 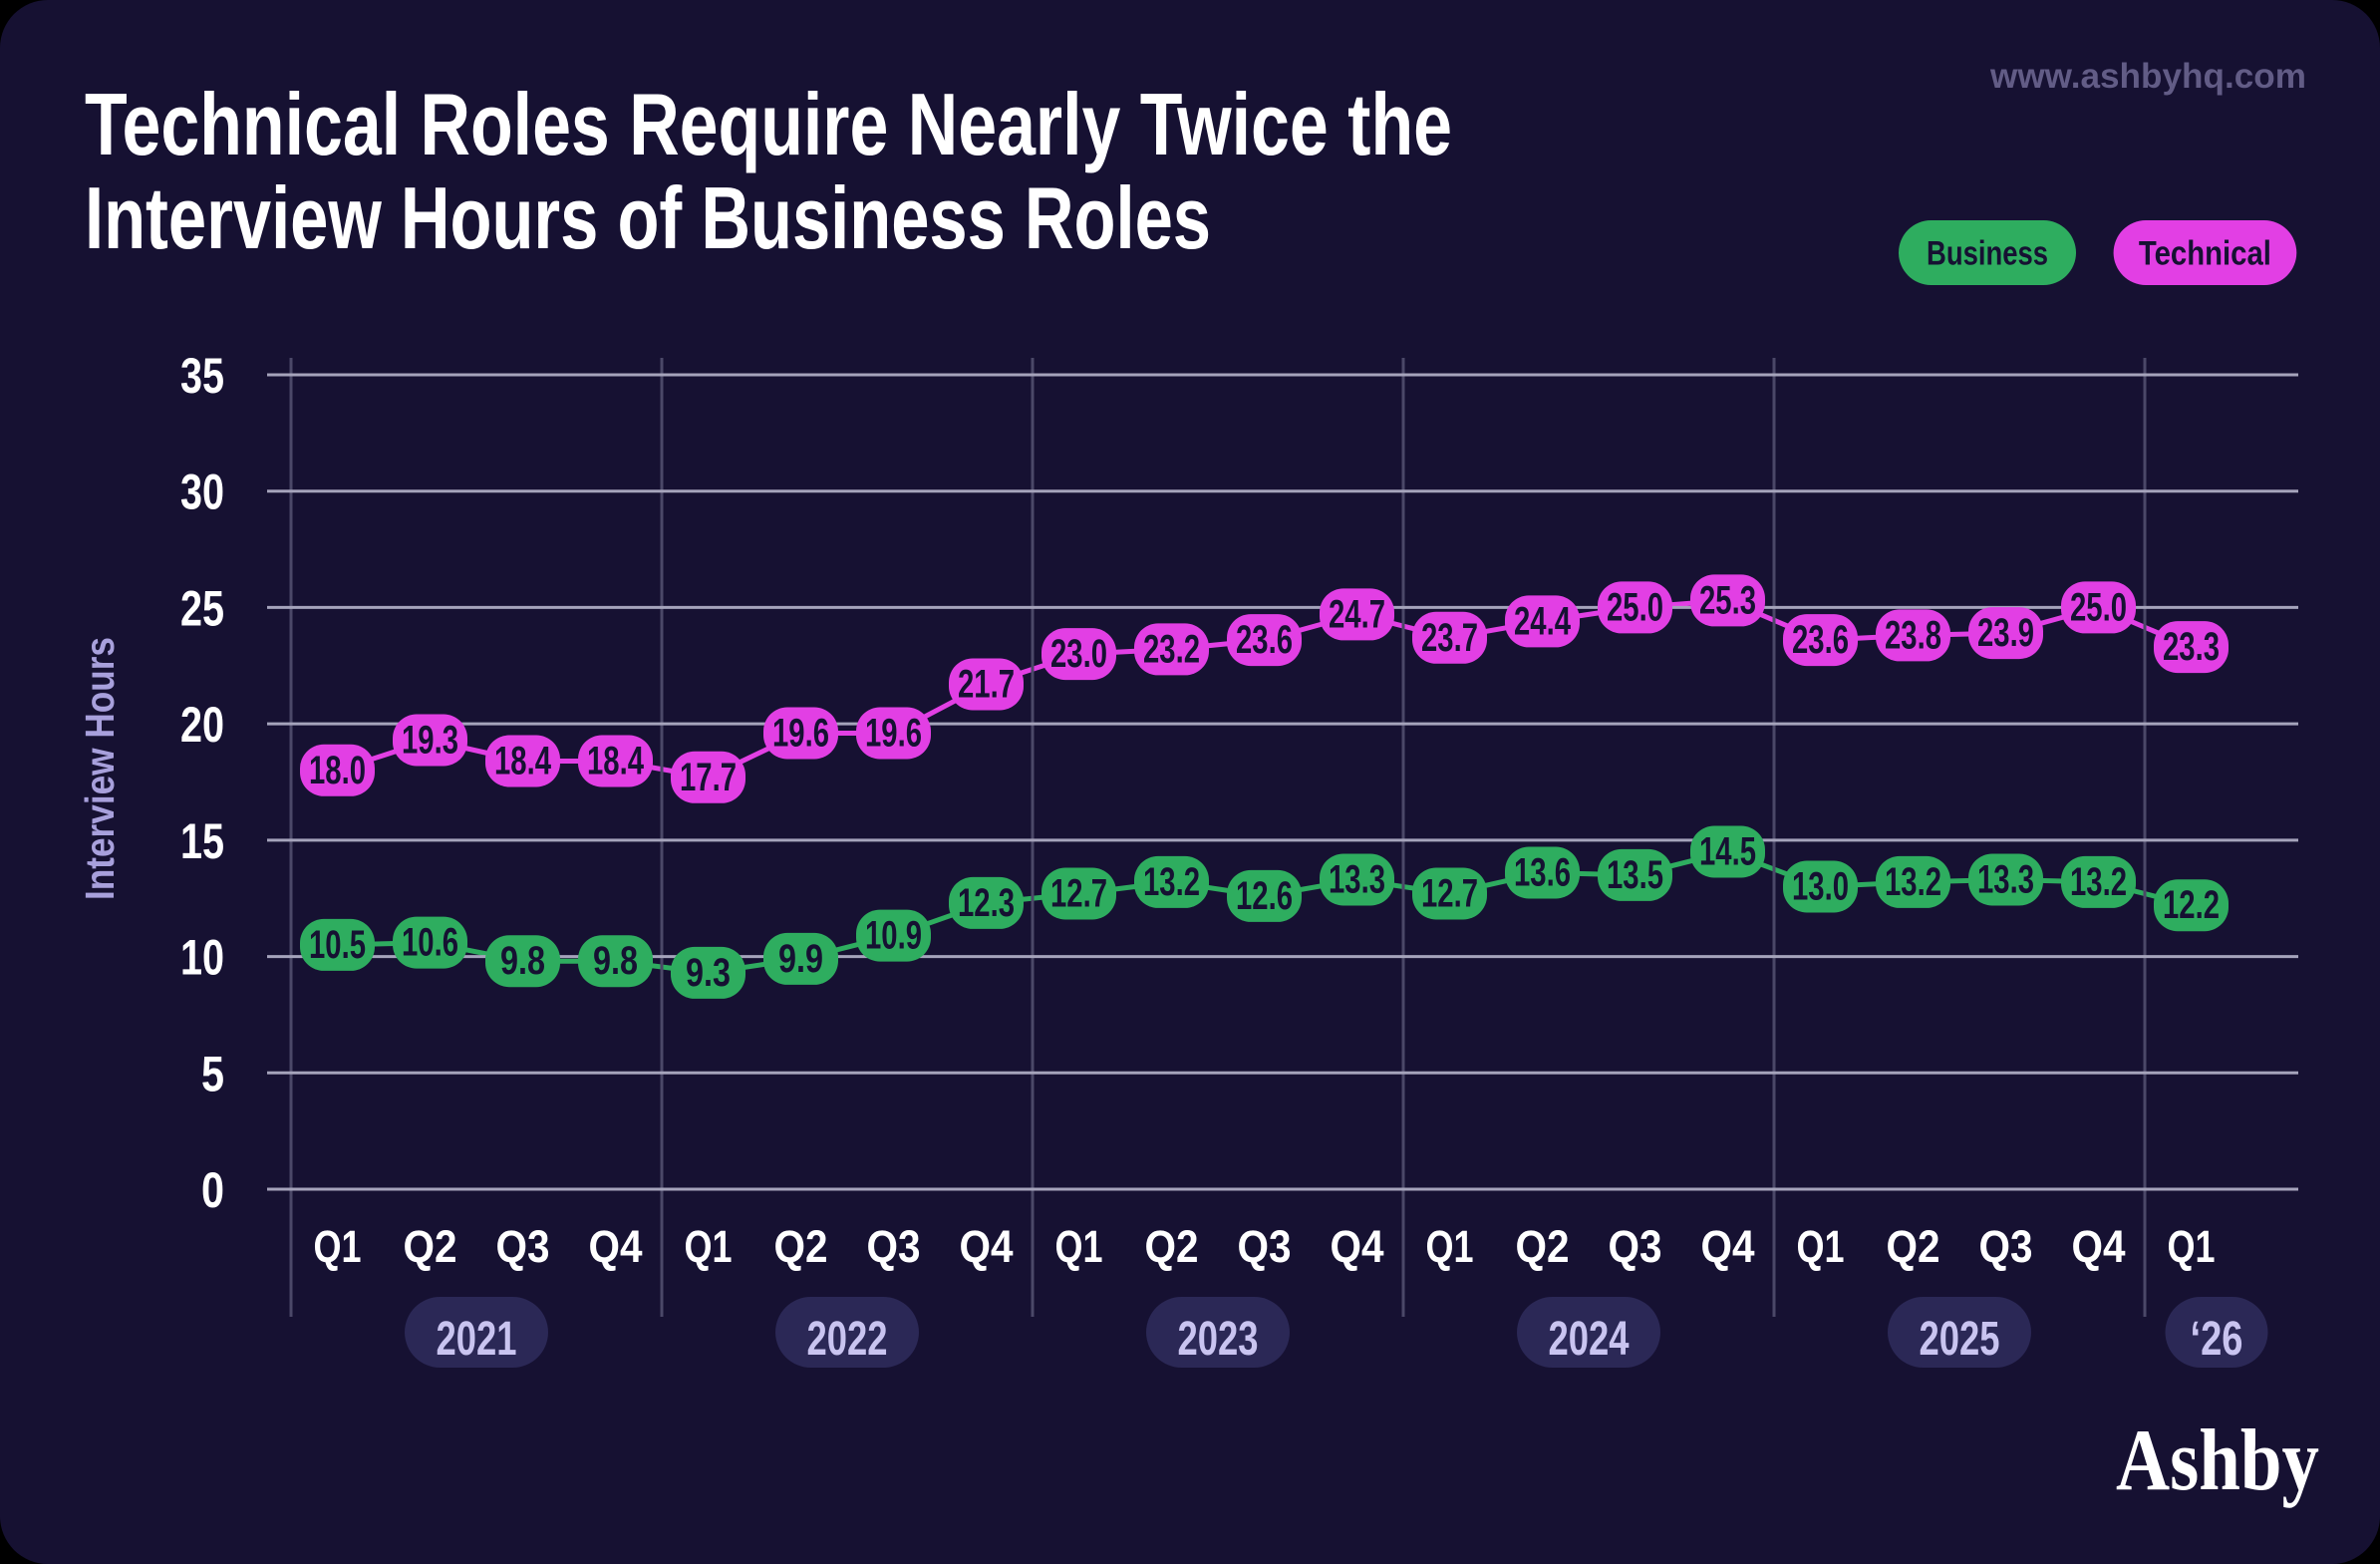 What do you see at coordinates (1960, 1339) in the screenshot?
I see `svg-text: 2025` at bounding box center [1960, 1339].